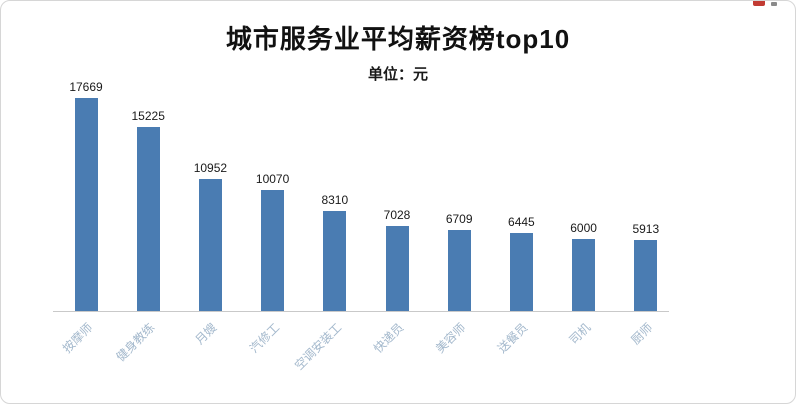  What do you see at coordinates (397, 74) in the screenshot?
I see `chart-subtitle: 单位：元` at bounding box center [397, 74].